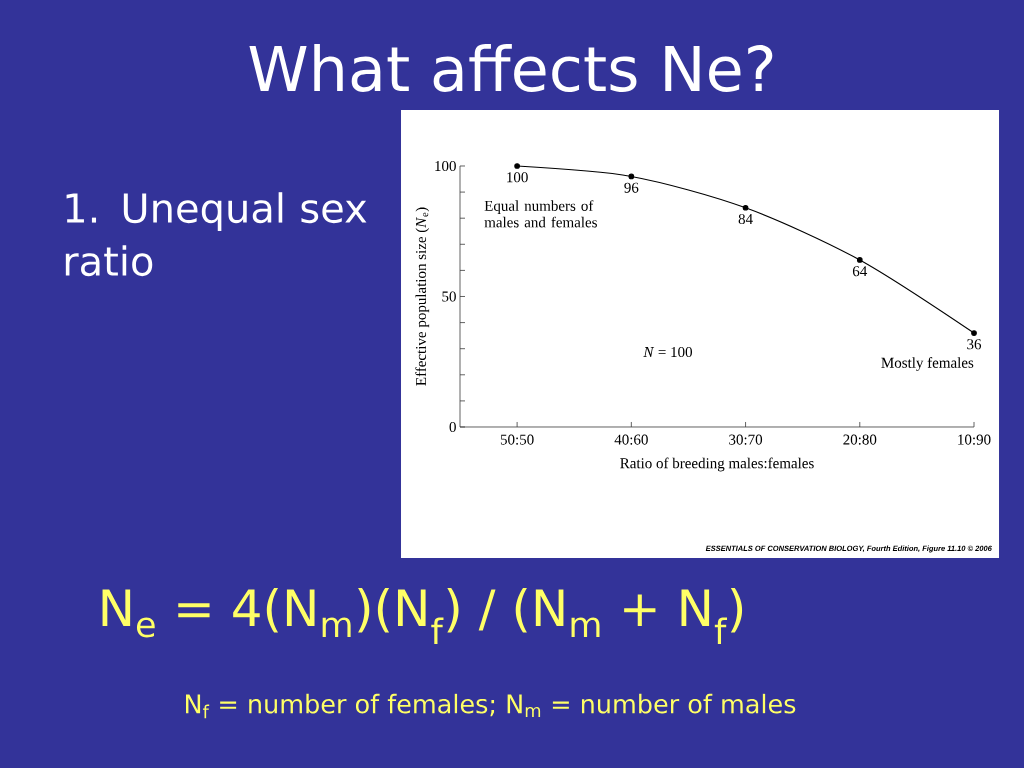  What do you see at coordinates (449, 296) in the screenshot?
I see `y-tick-label: 50` at bounding box center [449, 296].